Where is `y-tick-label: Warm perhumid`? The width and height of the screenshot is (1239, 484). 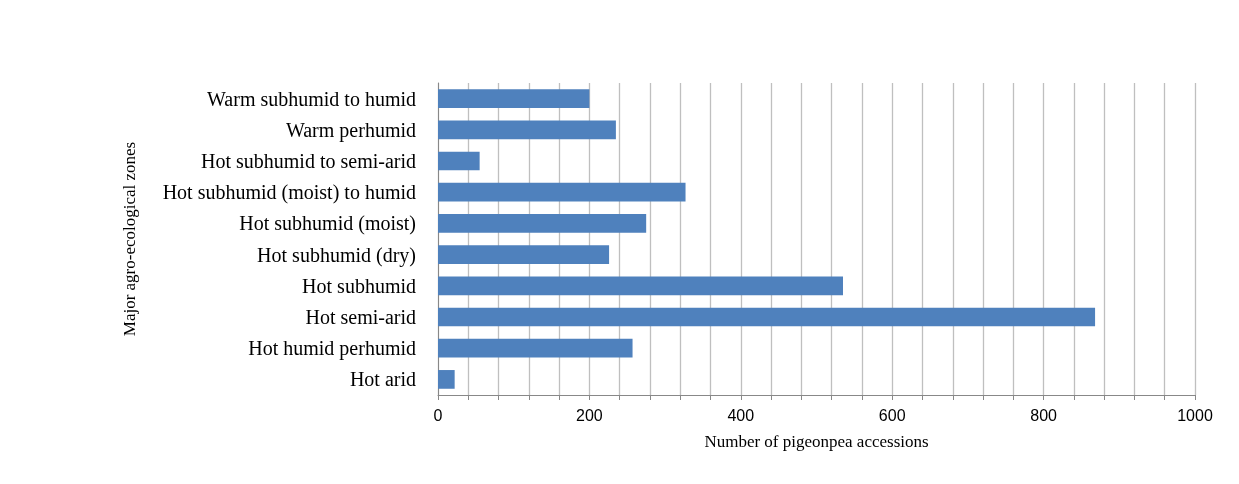
y-tick-label: Warm perhumid is located at coordinates (350, 130).